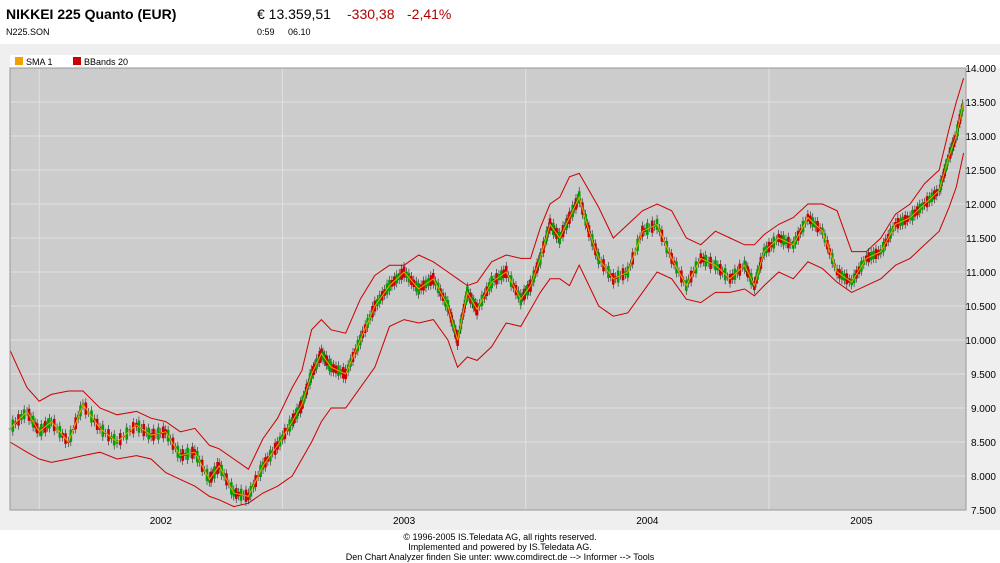 This screenshot has width=1000, height=563. What do you see at coordinates (91, 14) in the screenshot?
I see `instrument-title: NIKKEI 225 Quanto (EUR)` at bounding box center [91, 14].